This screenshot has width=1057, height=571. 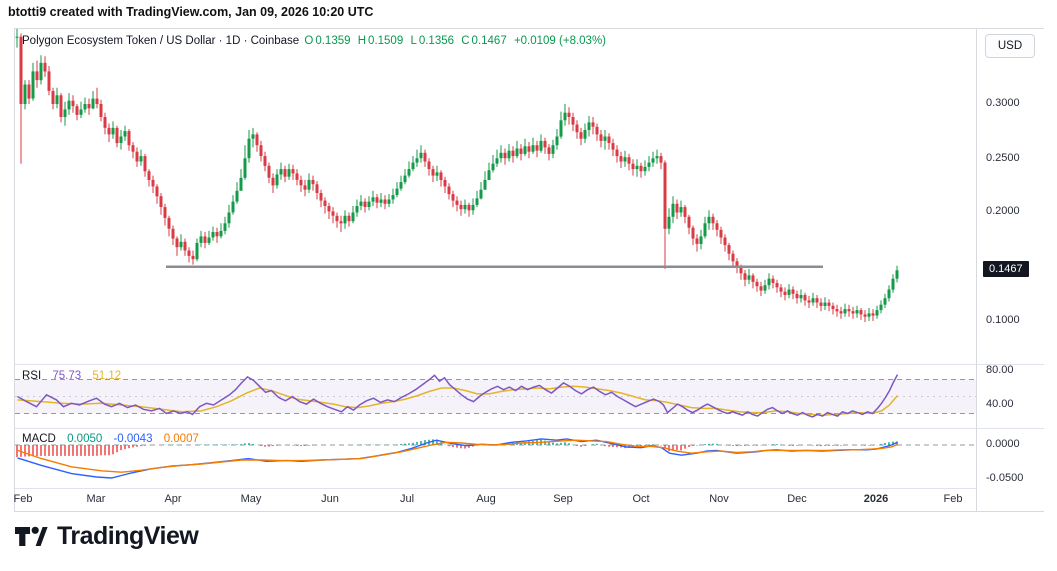 What do you see at coordinates (407, 499) in the screenshot?
I see `time-axis-label: Jul` at bounding box center [407, 499].